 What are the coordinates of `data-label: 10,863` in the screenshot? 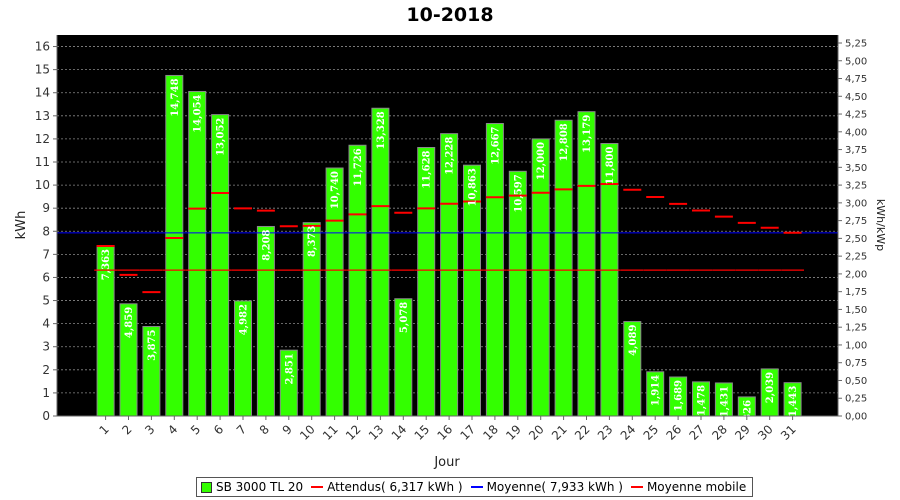 It's located at (473, 187).